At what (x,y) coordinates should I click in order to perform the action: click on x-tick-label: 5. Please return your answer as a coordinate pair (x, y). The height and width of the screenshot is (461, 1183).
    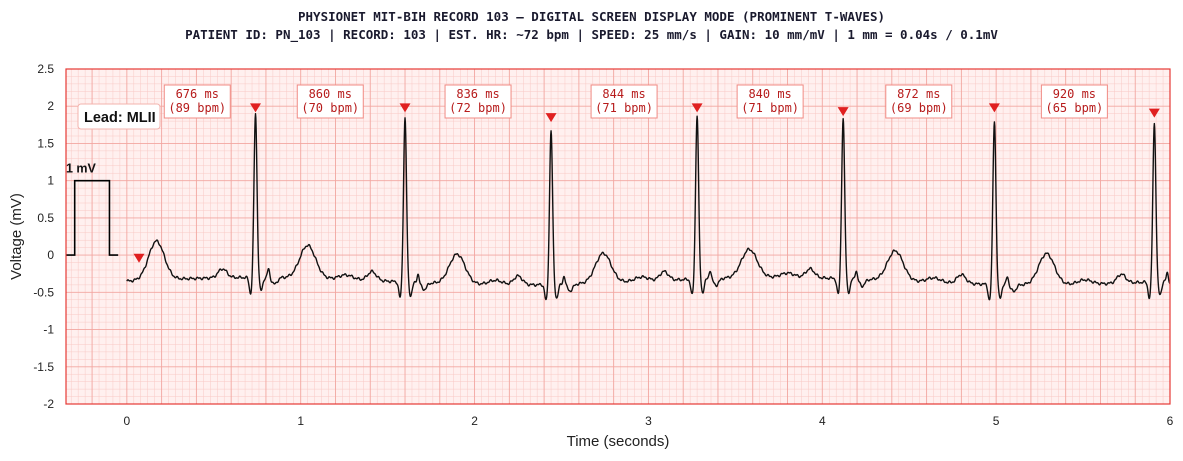
    Looking at the image, I should click on (996, 421).